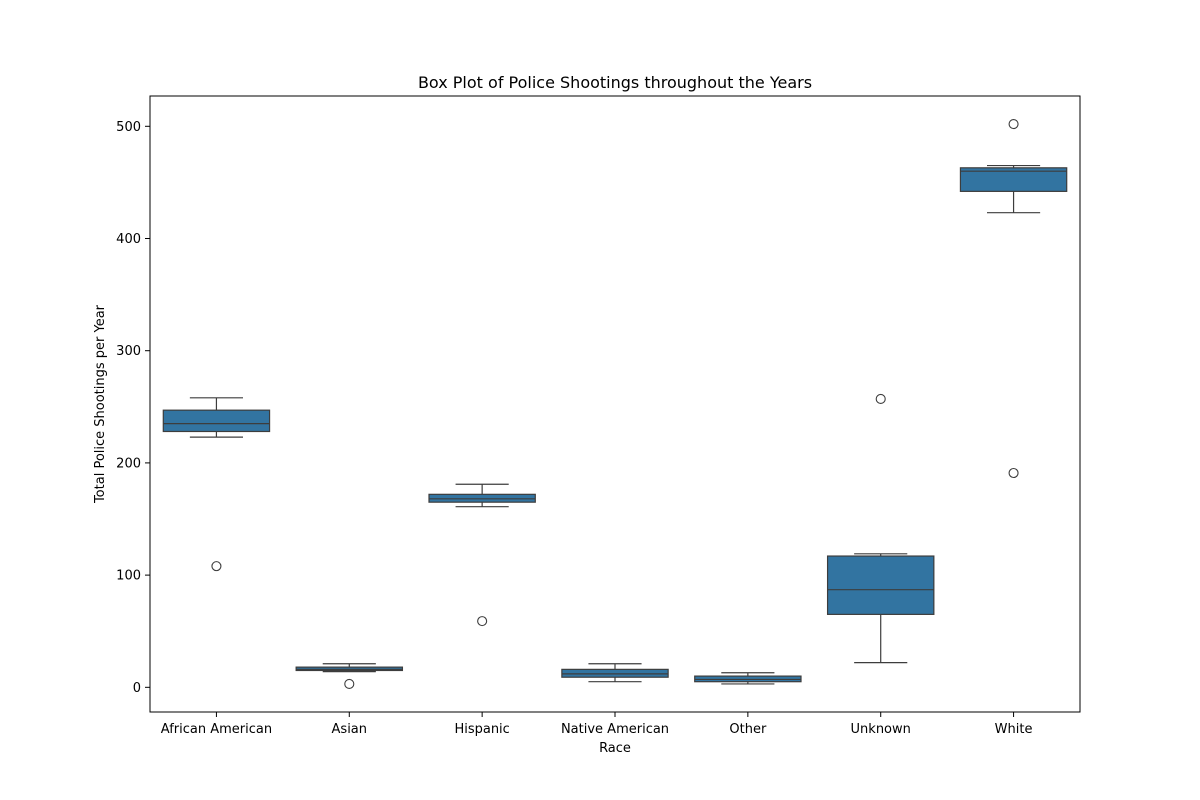 The width and height of the screenshot is (1200, 800). What do you see at coordinates (128, 127) in the screenshot?
I see `y-tick-label: 500` at bounding box center [128, 127].